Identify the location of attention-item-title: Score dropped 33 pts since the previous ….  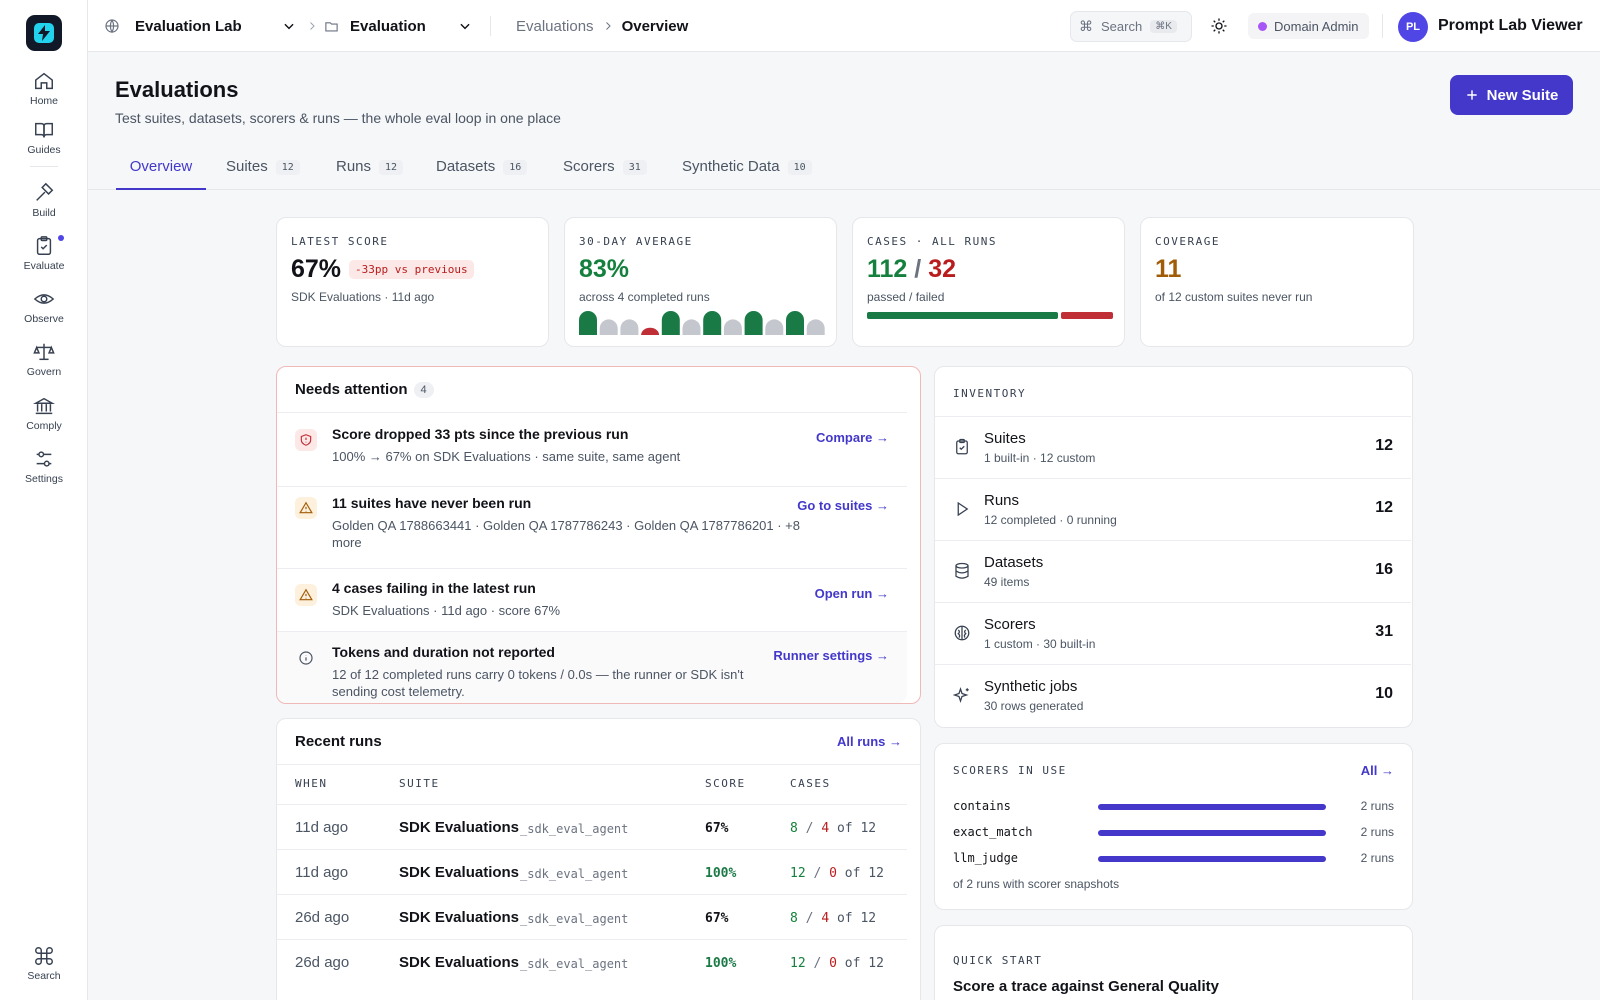
(480, 434).